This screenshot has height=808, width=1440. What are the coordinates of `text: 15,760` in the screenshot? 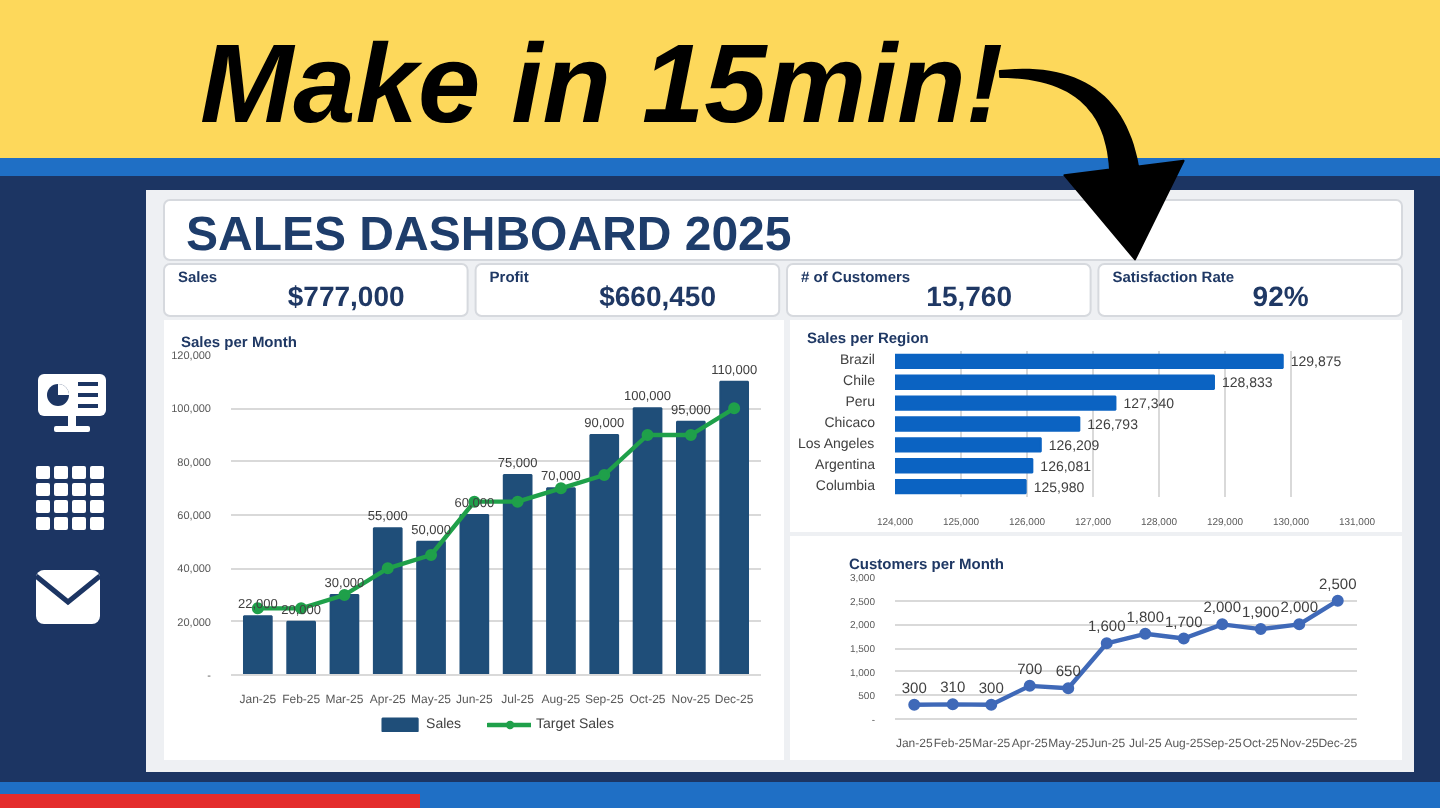 It's located at (969, 296).